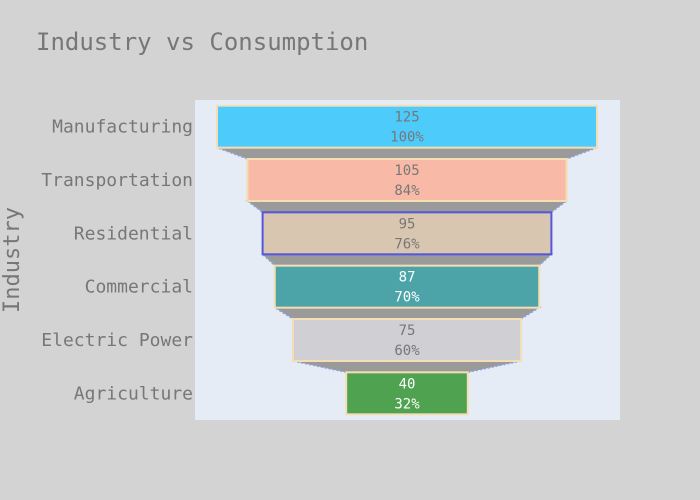 The width and height of the screenshot is (700, 500). I want to click on percent-label: 32%, so click(407, 404).